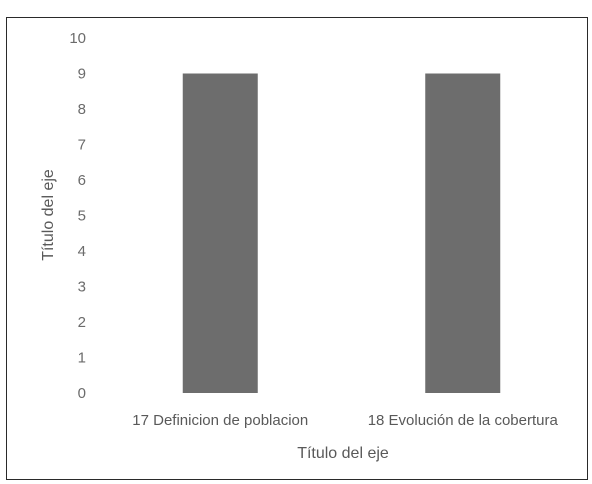  I want to click on y-tick-label: 4, so click(82, 251).